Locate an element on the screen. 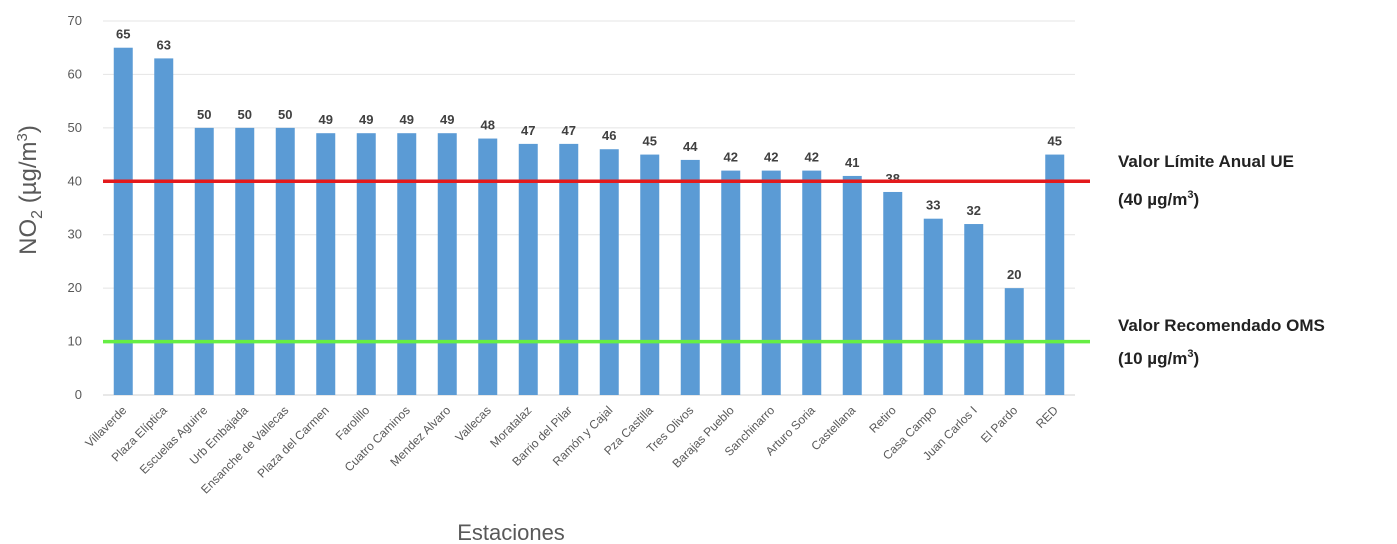 The height and width of the screenshot is (544, 1397). x-tick-label: Castellana is located at coordinates (833, 428).